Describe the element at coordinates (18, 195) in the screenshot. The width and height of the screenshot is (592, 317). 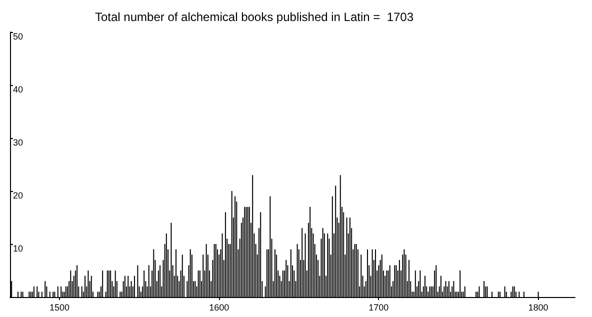
I see `y-tick-label: 20` at that location.